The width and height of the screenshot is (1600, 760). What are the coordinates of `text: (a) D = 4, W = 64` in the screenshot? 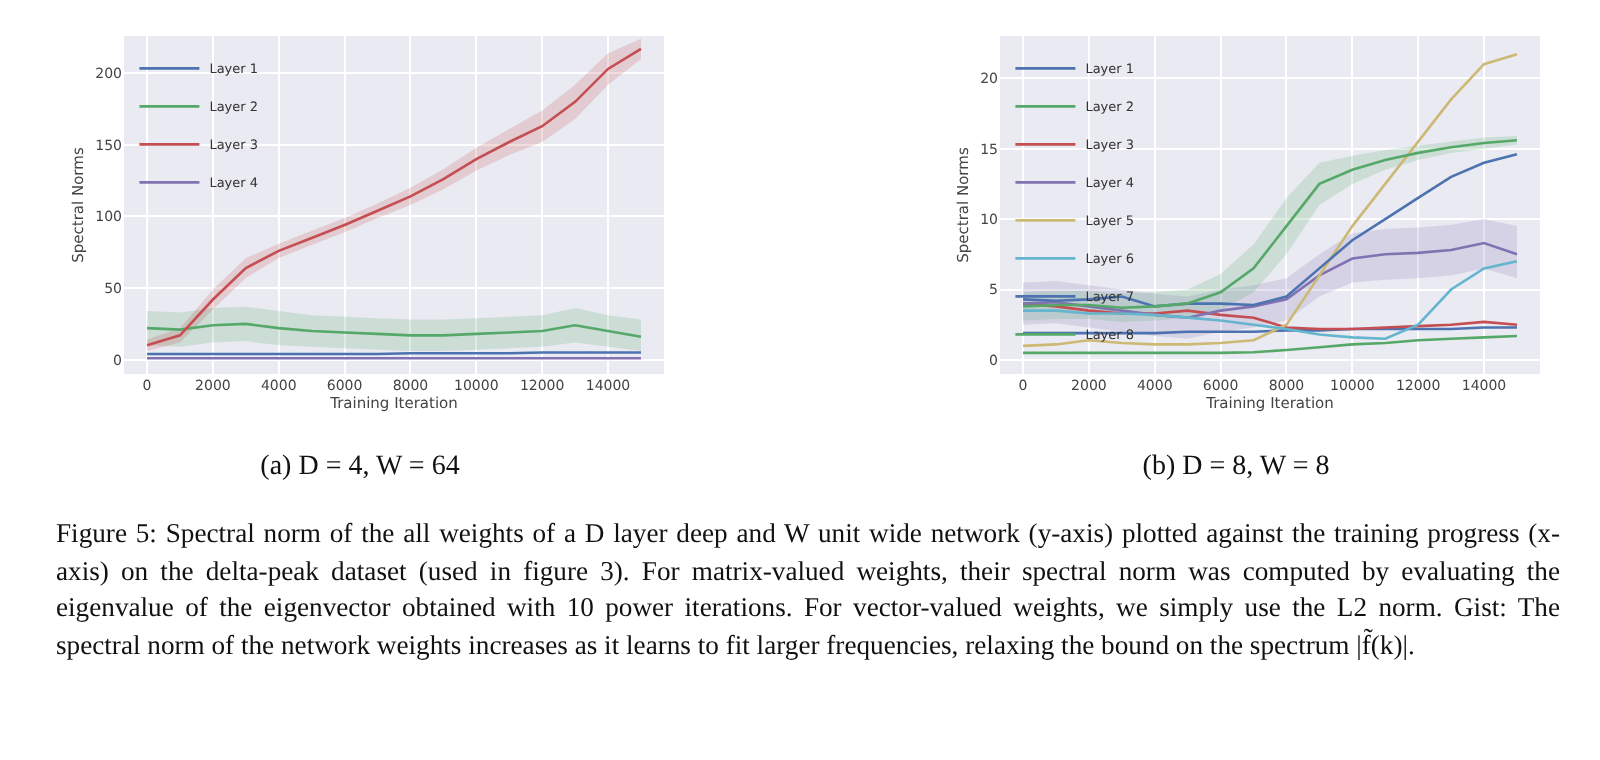 It's located at (360, 468).